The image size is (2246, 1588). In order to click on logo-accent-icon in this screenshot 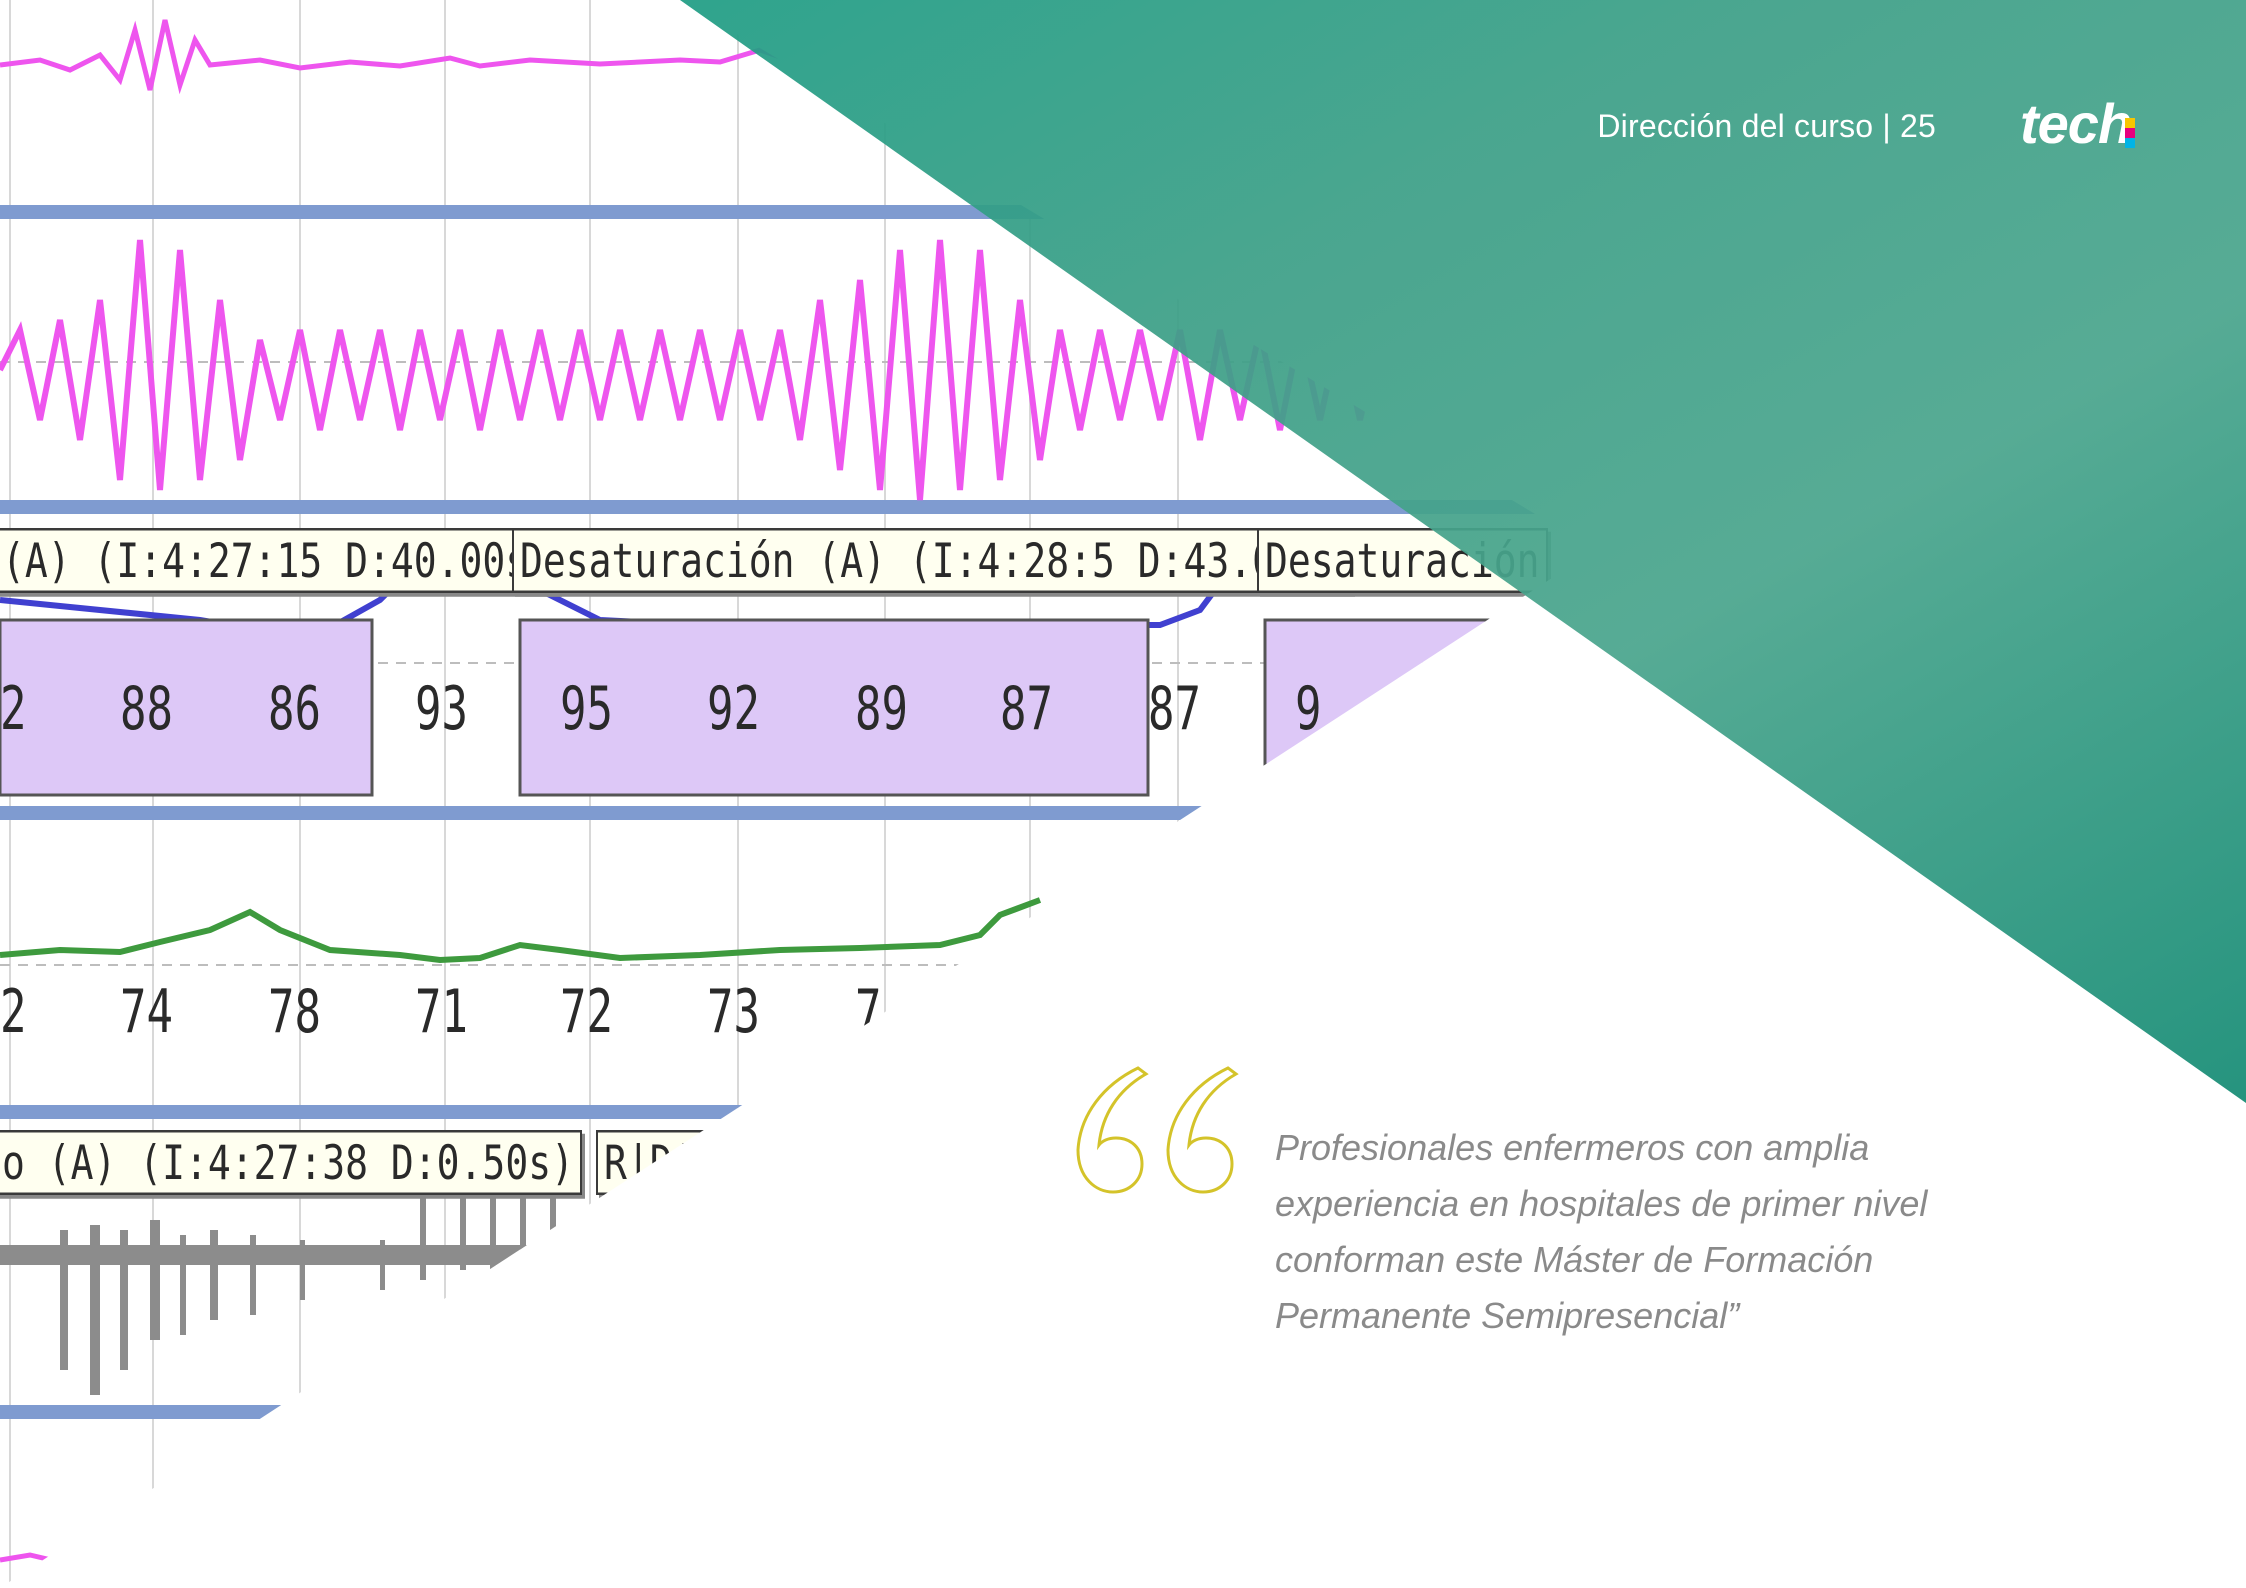, I will do `click(2130, 133)`.